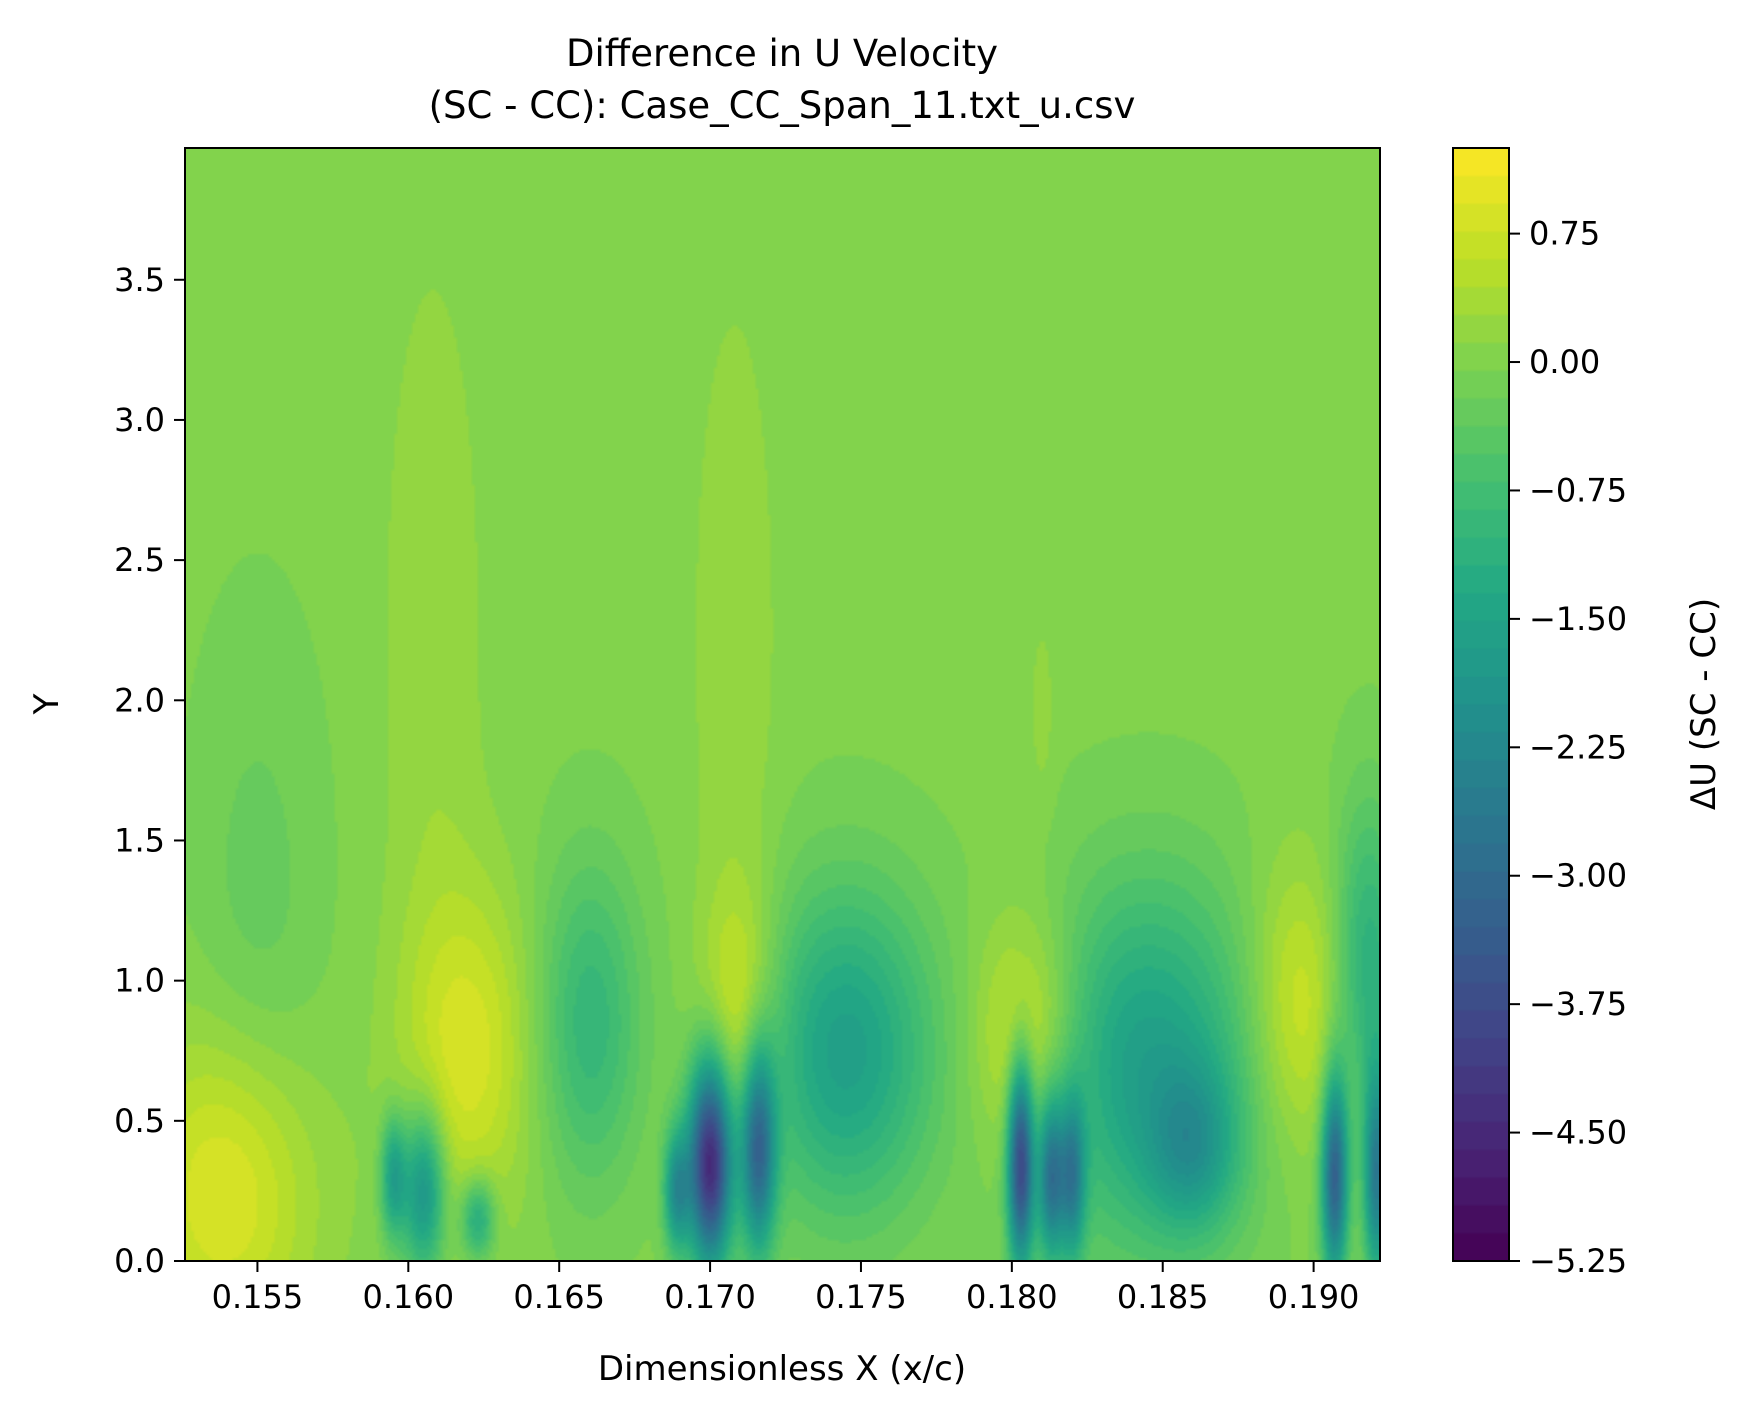  What do you see at coordinates (1012, 1297) in the screenshot?
I see `x-tick-label: 0.180` at bounding box center [1012, 1297].